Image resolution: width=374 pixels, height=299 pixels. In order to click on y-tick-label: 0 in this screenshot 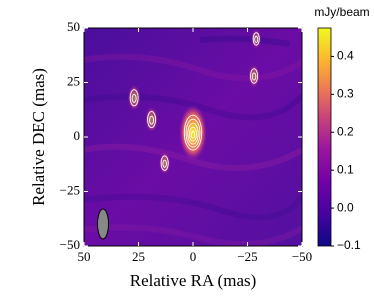, I will do `click(77, 135)`.